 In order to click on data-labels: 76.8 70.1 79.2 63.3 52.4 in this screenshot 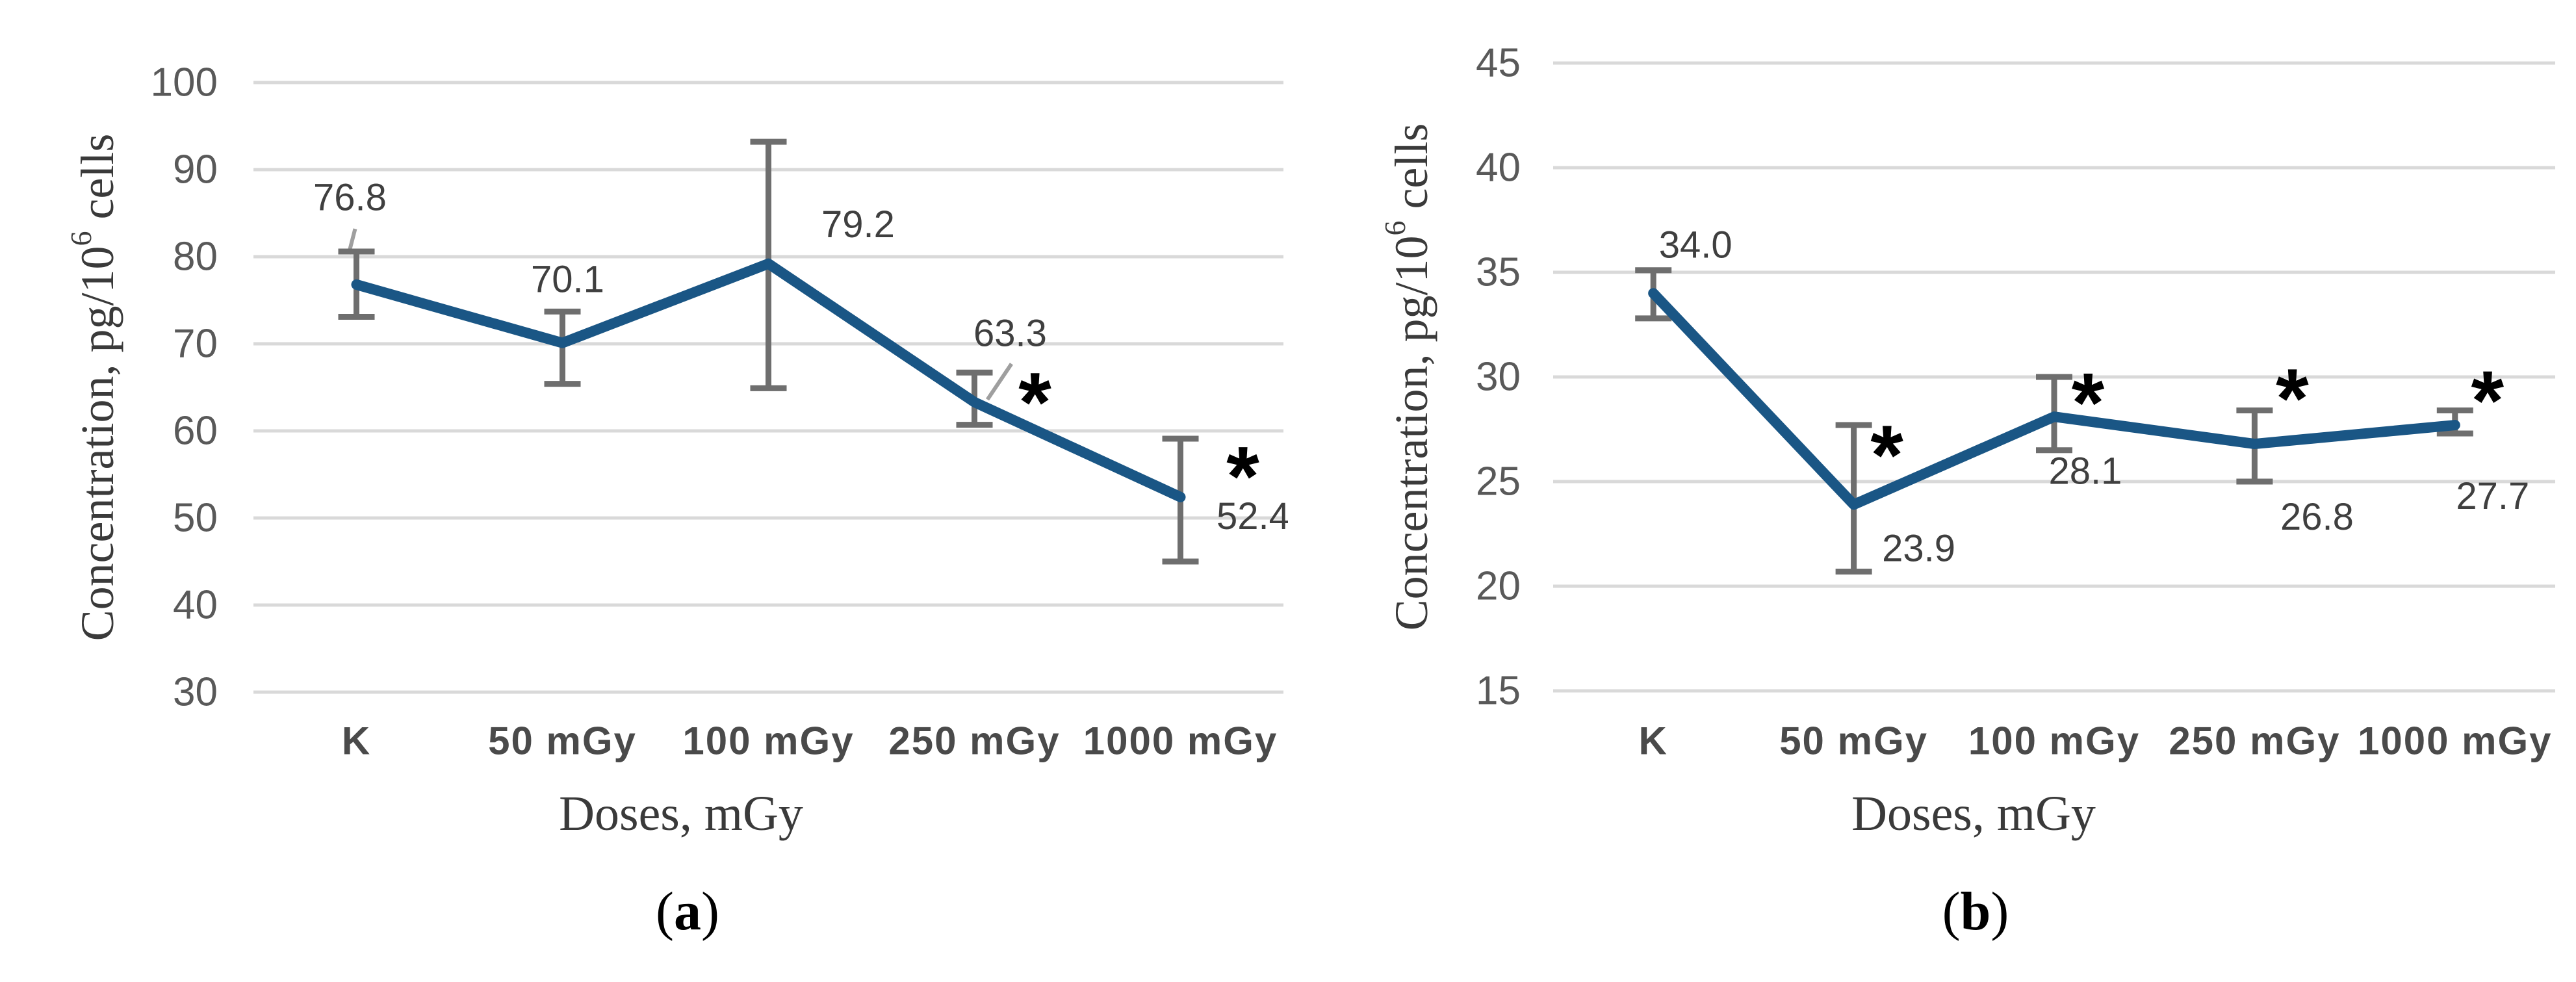, I will do `click(801, 356)`.